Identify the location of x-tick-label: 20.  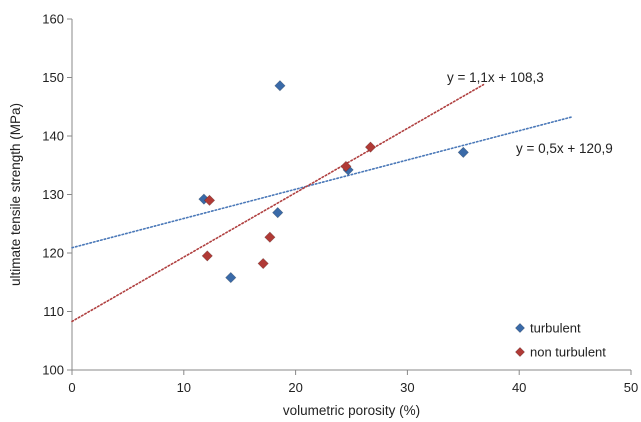
(295, 387).